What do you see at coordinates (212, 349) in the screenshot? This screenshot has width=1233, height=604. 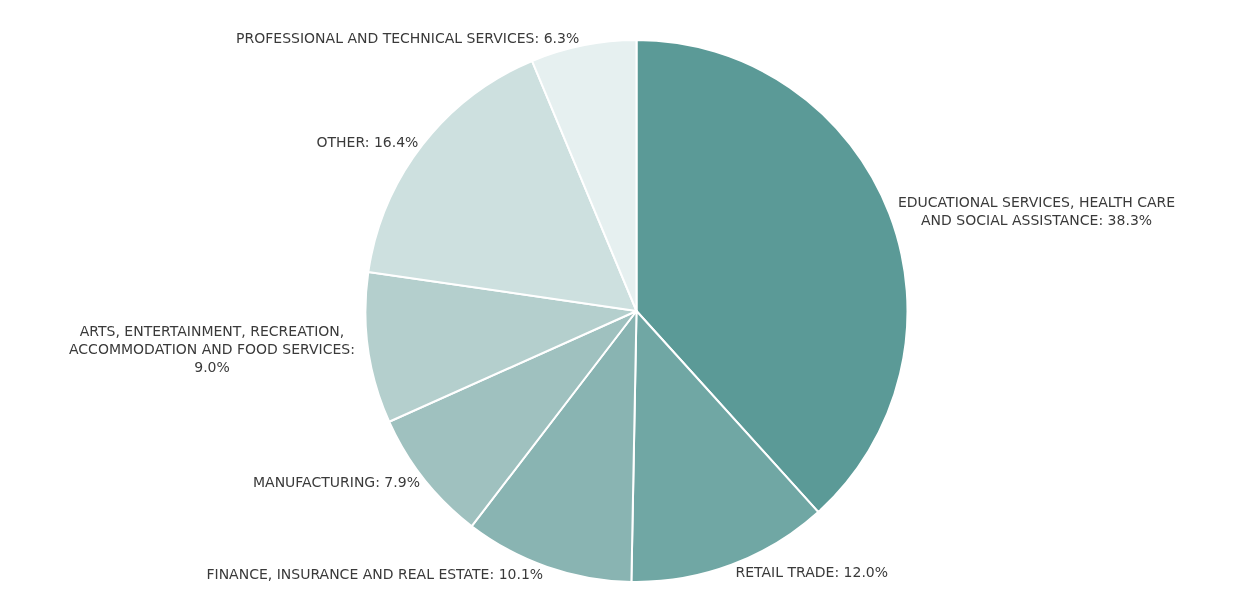 I see `slice-label: ARTS, ENTERTAINMENT, RECREATION, ACCOMMODATION AND FOOD SERVICES: 9.0%` at bounding box center [212, 349].